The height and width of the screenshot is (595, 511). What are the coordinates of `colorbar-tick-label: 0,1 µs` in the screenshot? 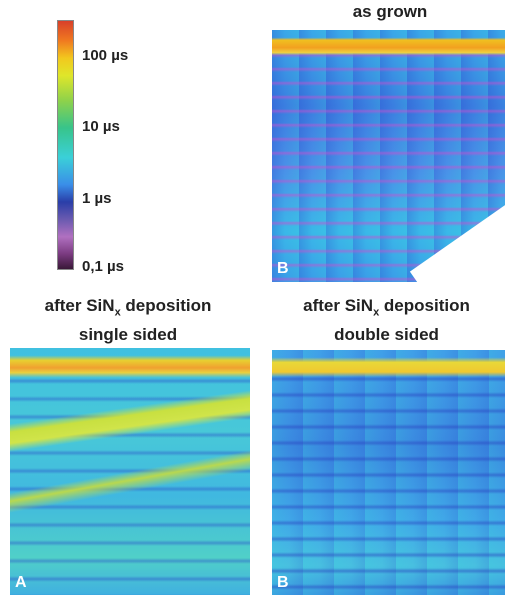 It's located at (103, 266).